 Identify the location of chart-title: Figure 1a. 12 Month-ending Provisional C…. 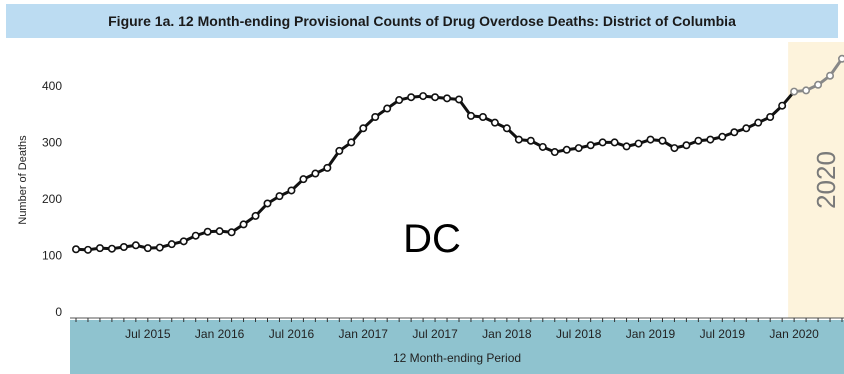
(422, 21).